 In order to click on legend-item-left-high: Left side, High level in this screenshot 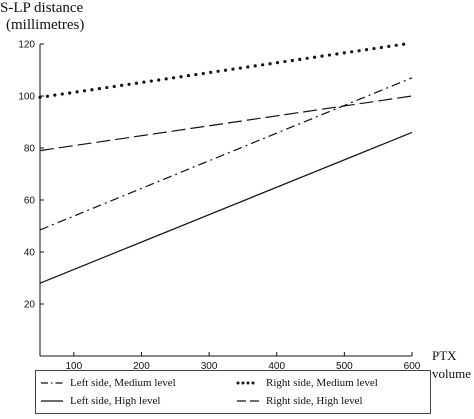, I will do `click(135, 401)`.